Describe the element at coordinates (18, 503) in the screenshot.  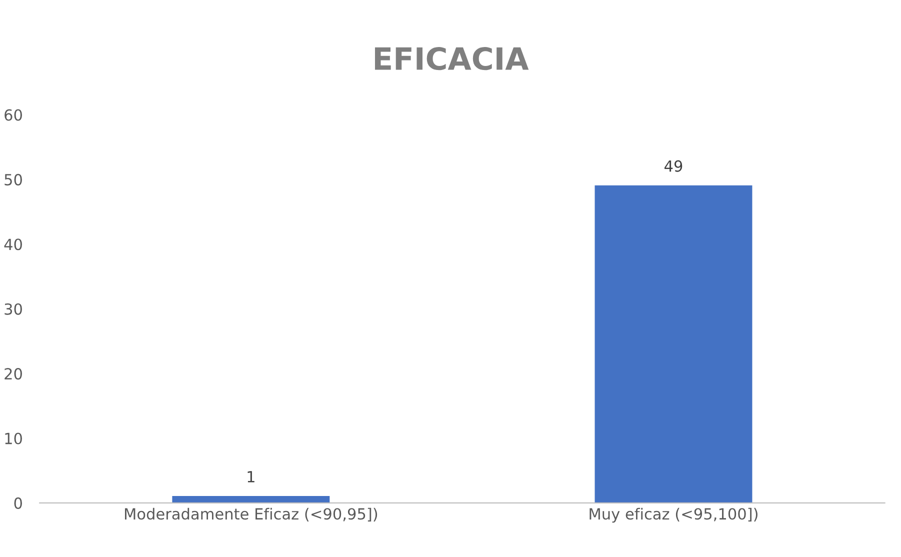
I see `y-tick-label: 0` at that location.